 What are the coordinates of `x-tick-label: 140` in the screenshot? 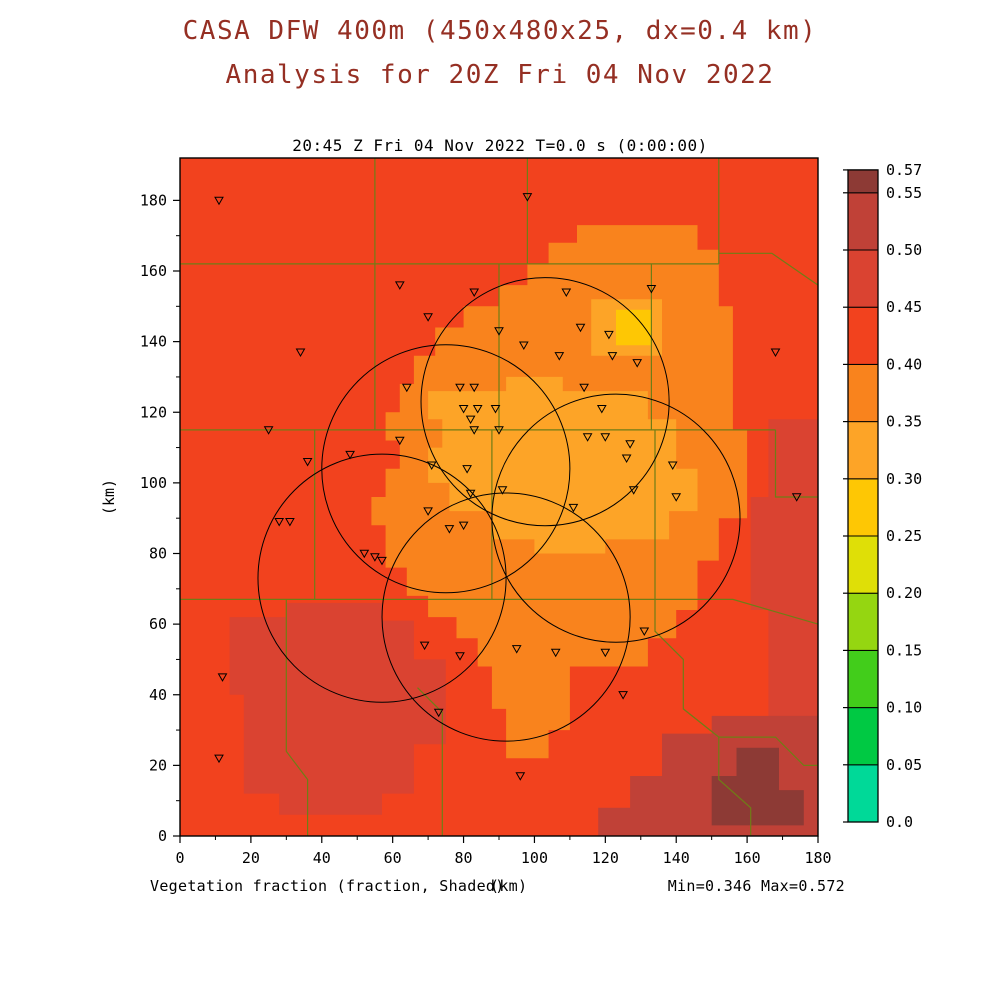 It's located at (676, 858).